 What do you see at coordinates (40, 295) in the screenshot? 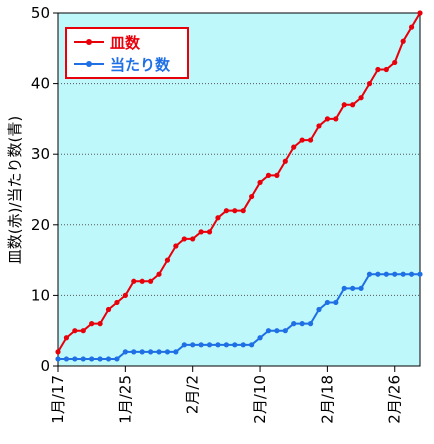
I see `y-tick-label-10: 10` at bounding box center [40, 295].